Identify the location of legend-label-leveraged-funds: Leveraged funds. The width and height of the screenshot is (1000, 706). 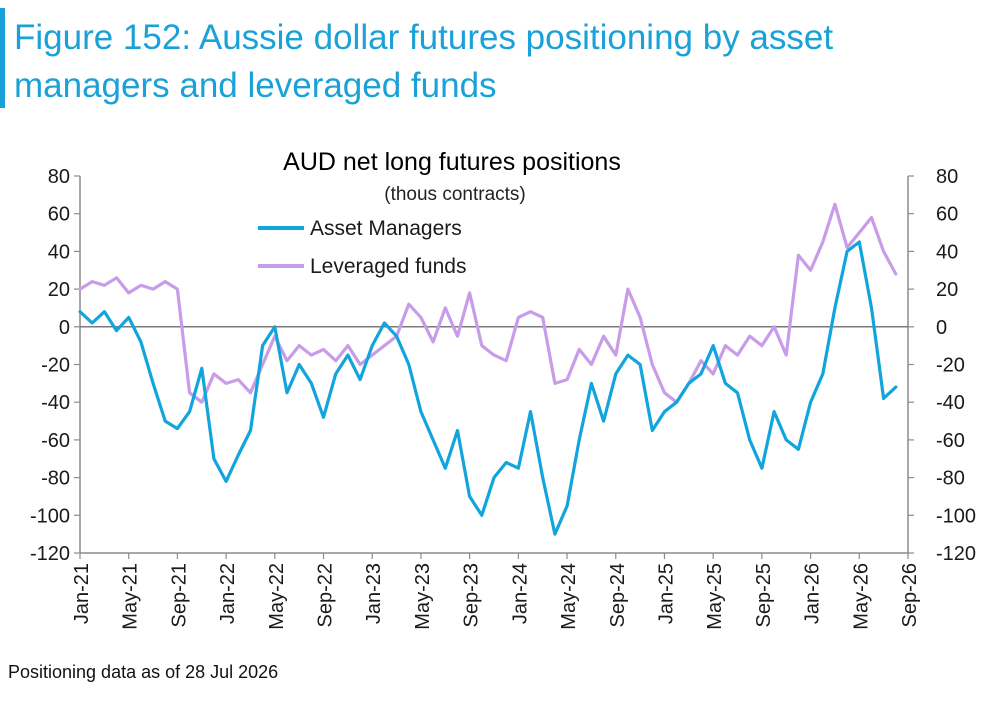
(388, 266).